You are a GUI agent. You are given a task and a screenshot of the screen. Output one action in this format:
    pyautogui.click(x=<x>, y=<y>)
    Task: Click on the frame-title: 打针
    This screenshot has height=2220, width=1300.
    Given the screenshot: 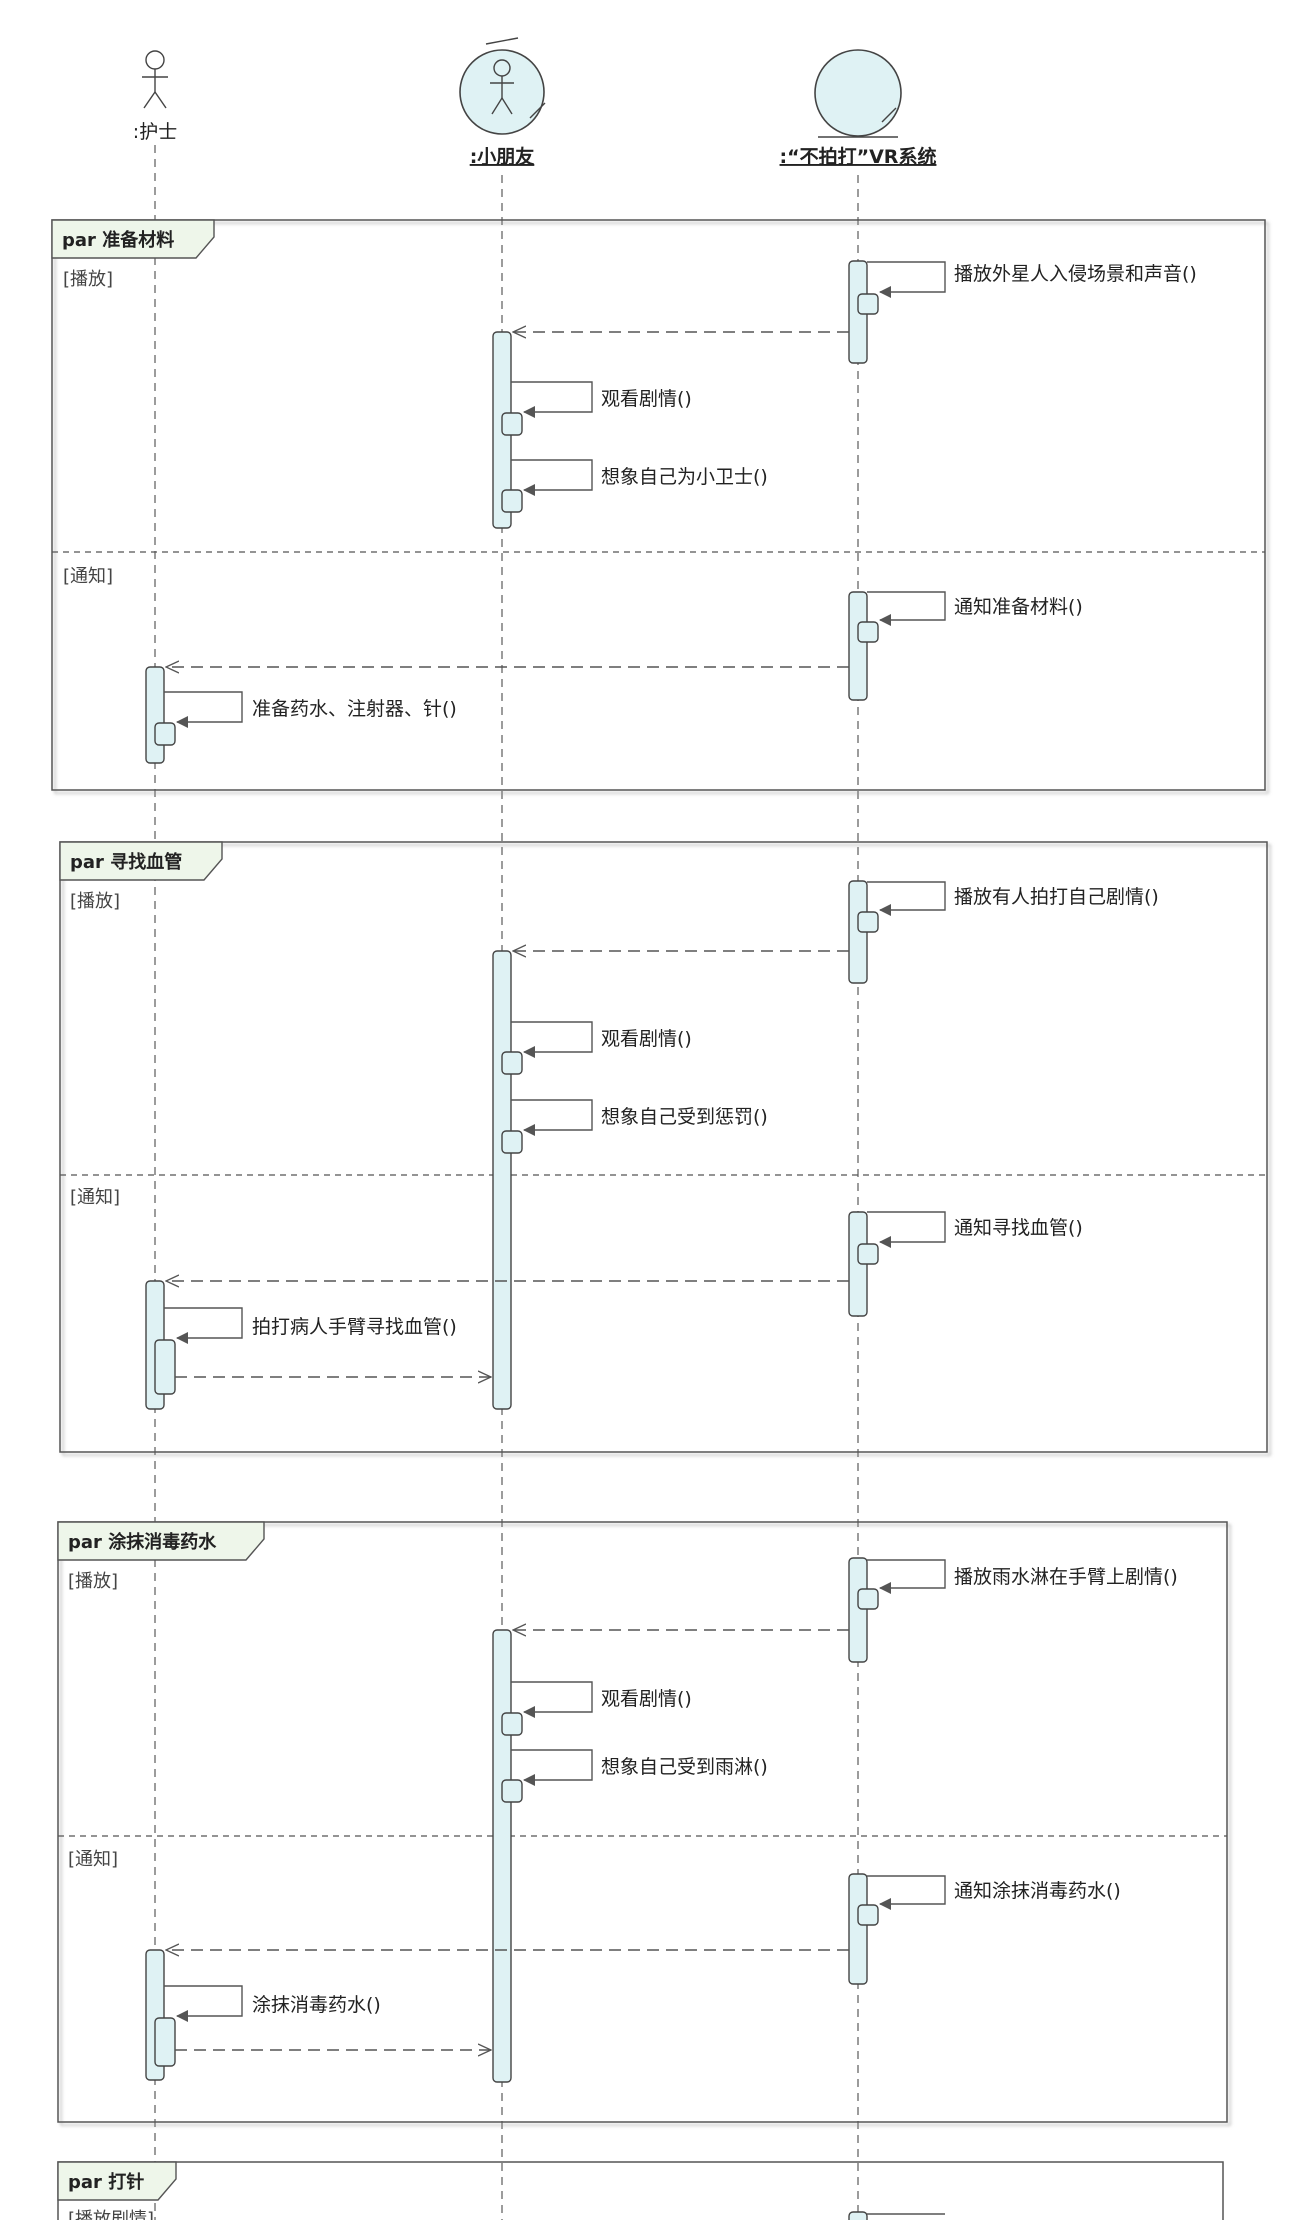 What is the action you would take?
    pyautogui.click(x=126, y=2182)
    